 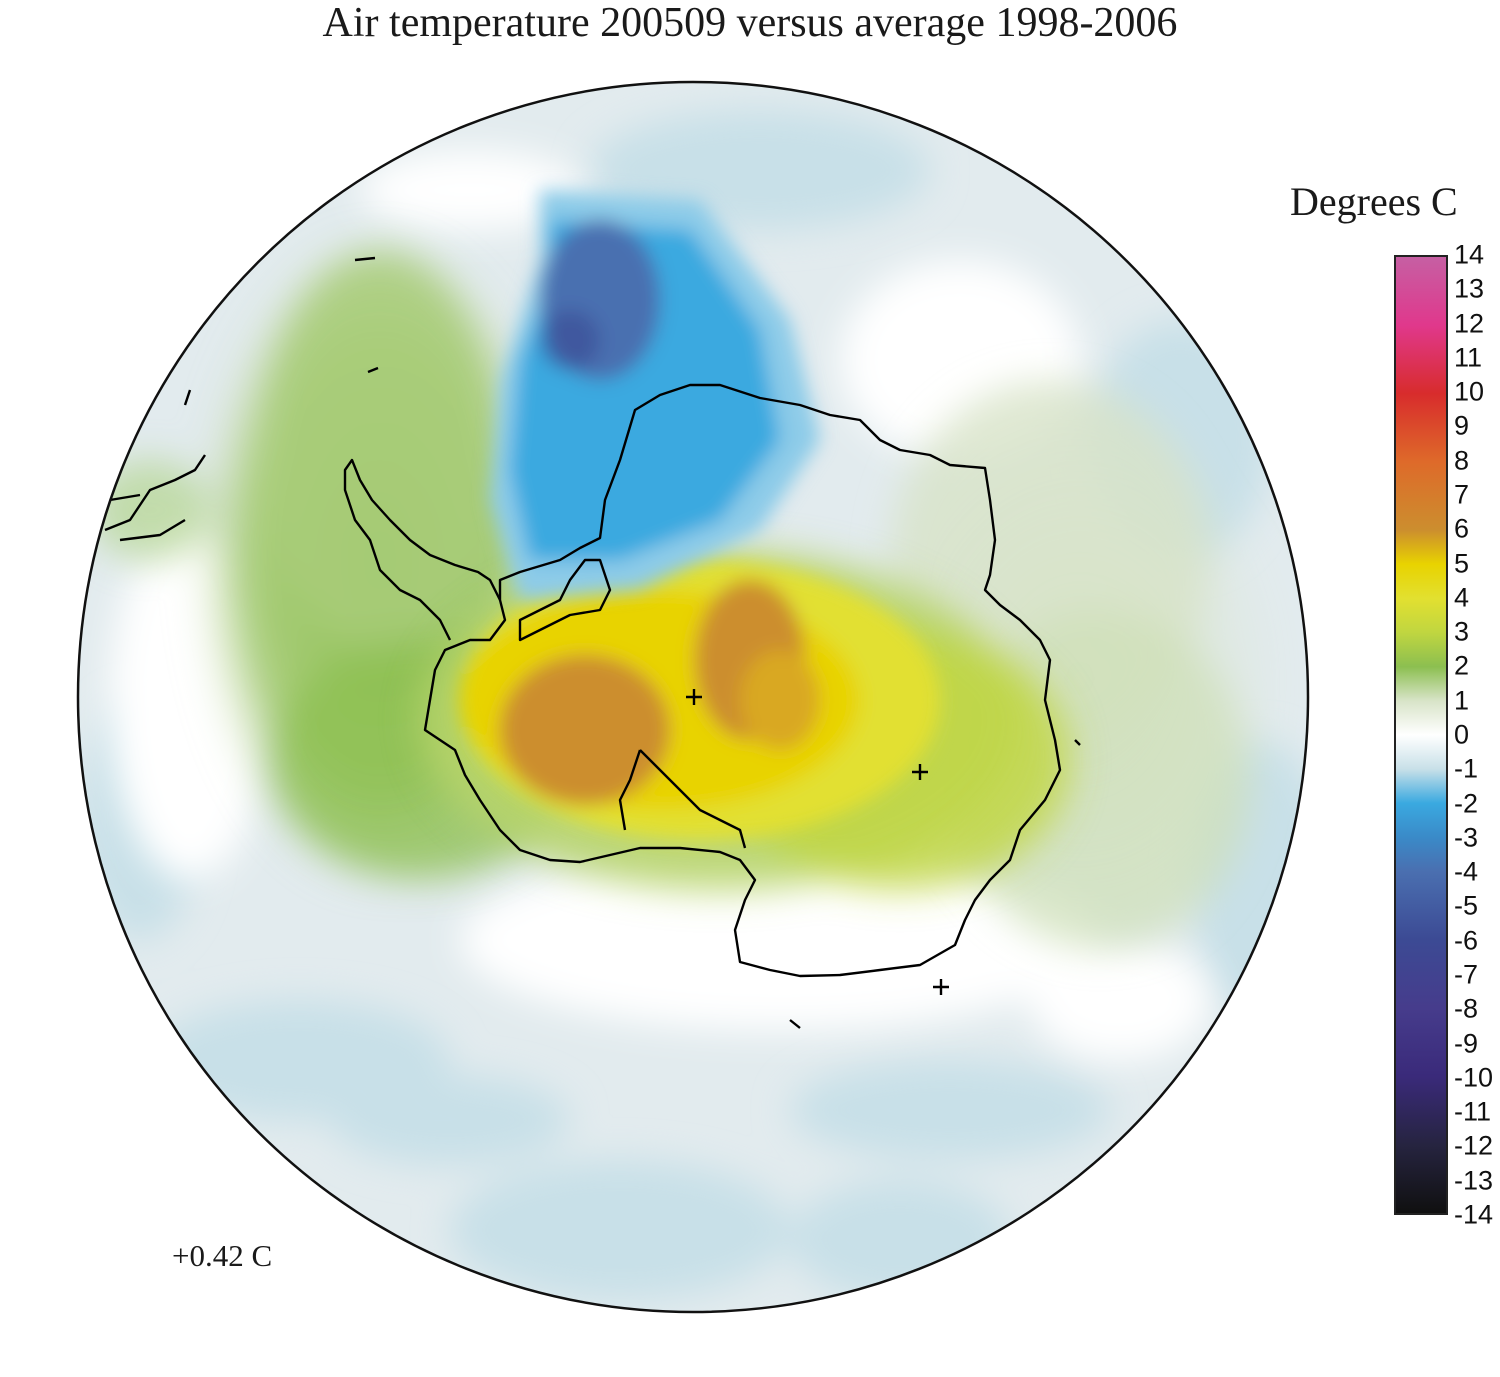 I want to click on scale-tick-label: -10, so click(x=1474, y=1077).